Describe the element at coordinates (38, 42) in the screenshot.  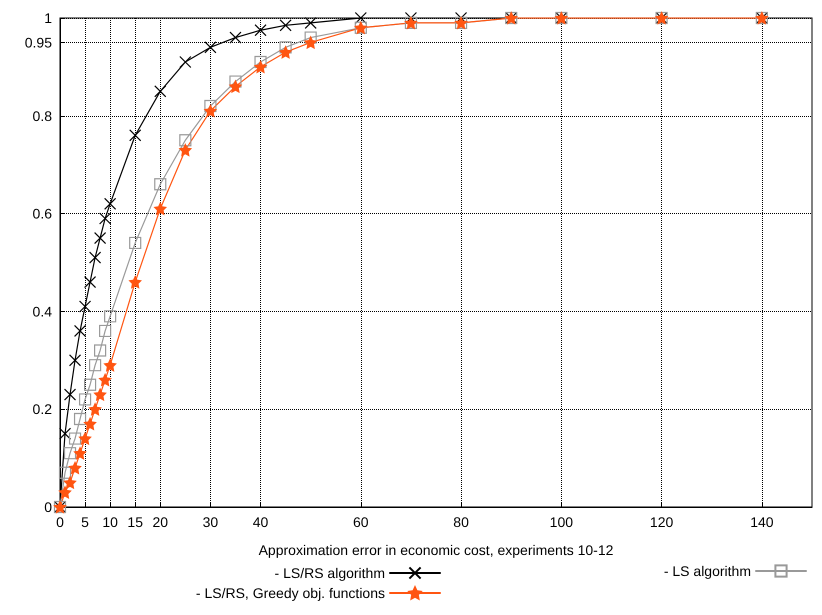
I see `y-tick-label: 0.95` at that location.